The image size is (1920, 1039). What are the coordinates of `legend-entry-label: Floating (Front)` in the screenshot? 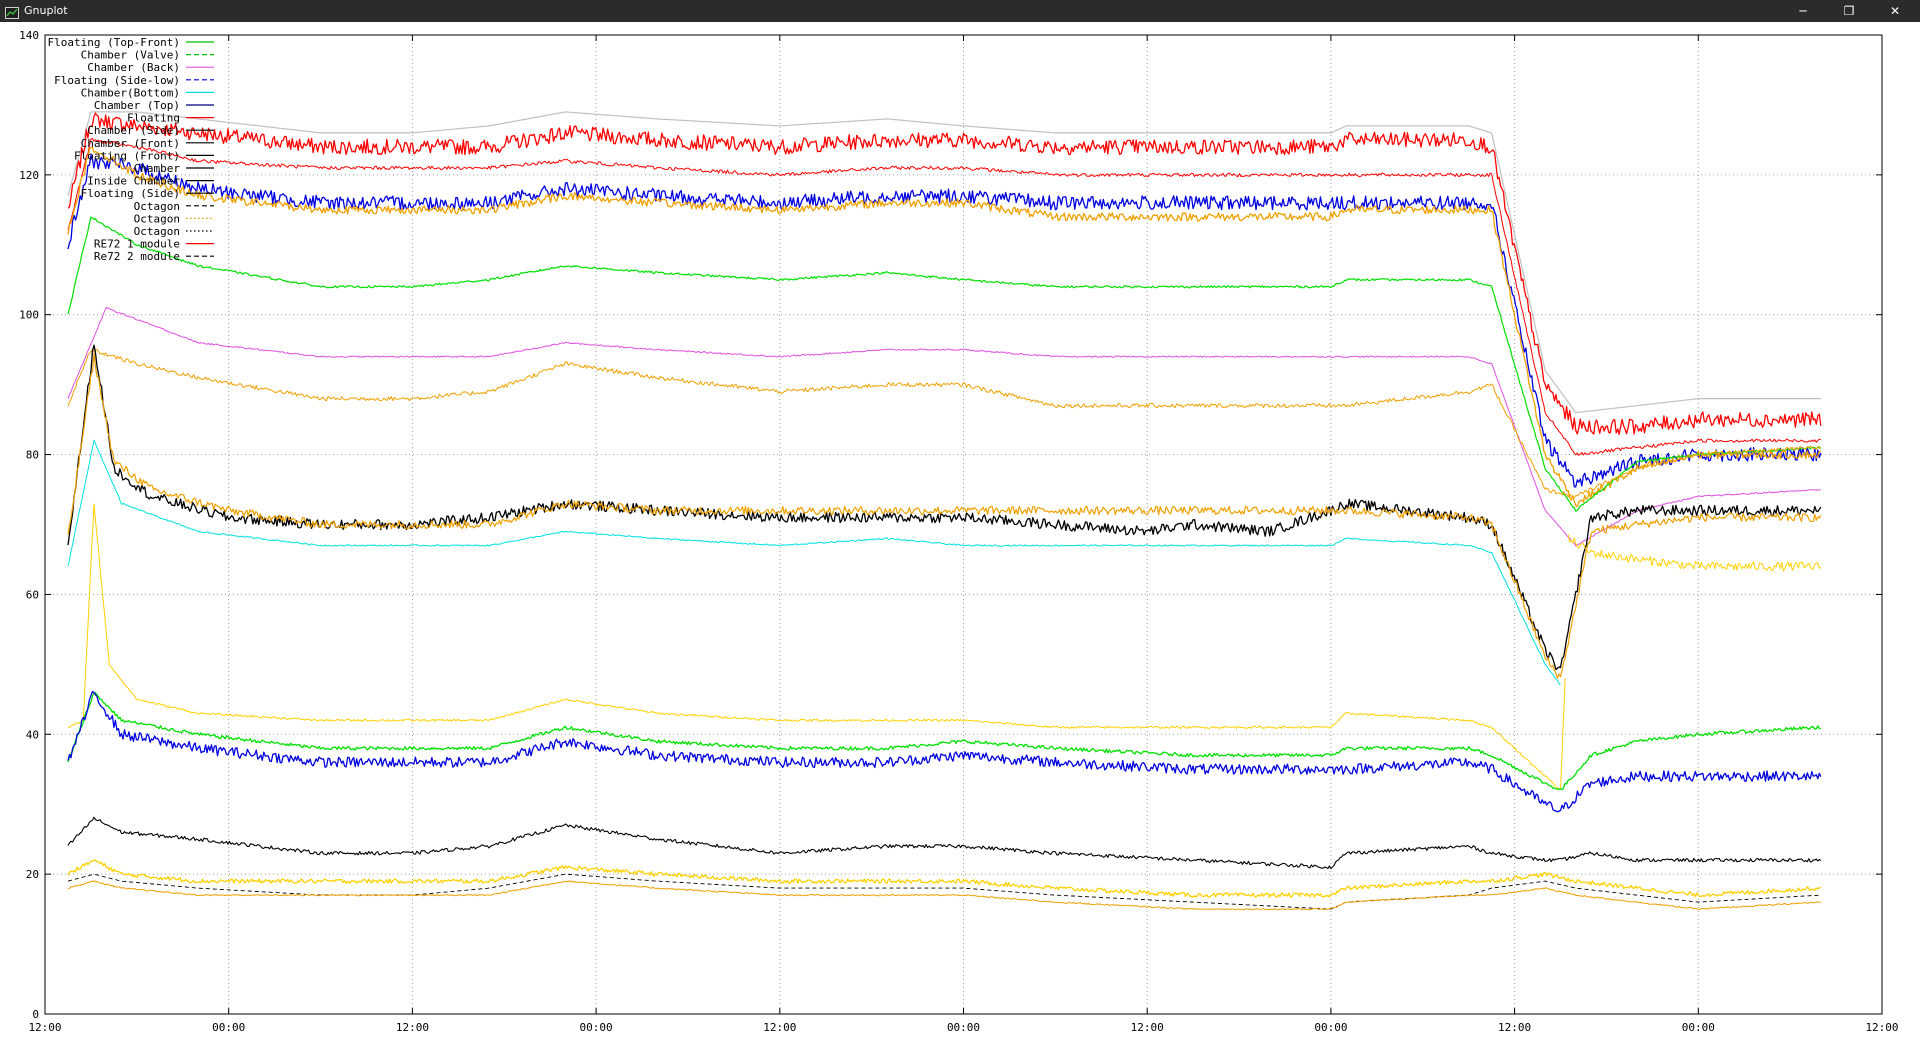 It's located at (127, 155).